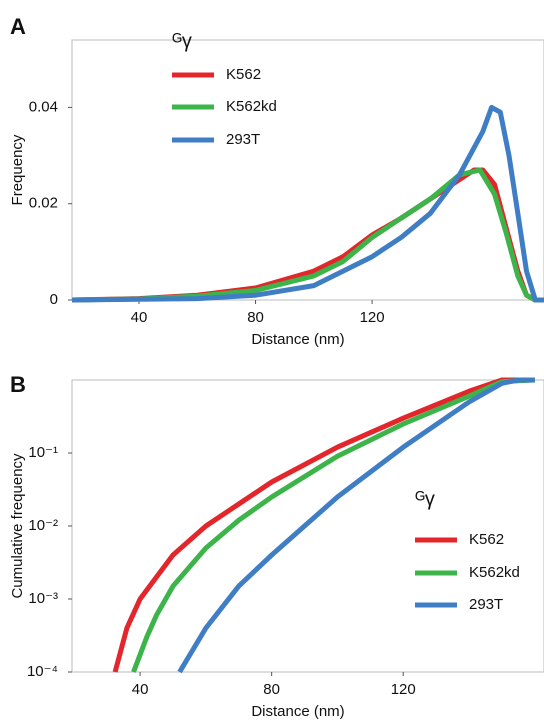 Image resolution: width=544 pixels, height=725 pixels. Describe the element at coordinates (43, 452) in the screenshot. I see `y-tick-label: 10⁻¹` at that location.